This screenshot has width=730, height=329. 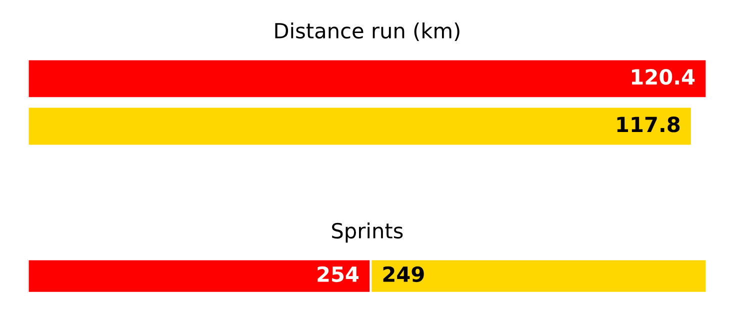 I want to click on data-label: 117.8, so click(x=648, y=124).